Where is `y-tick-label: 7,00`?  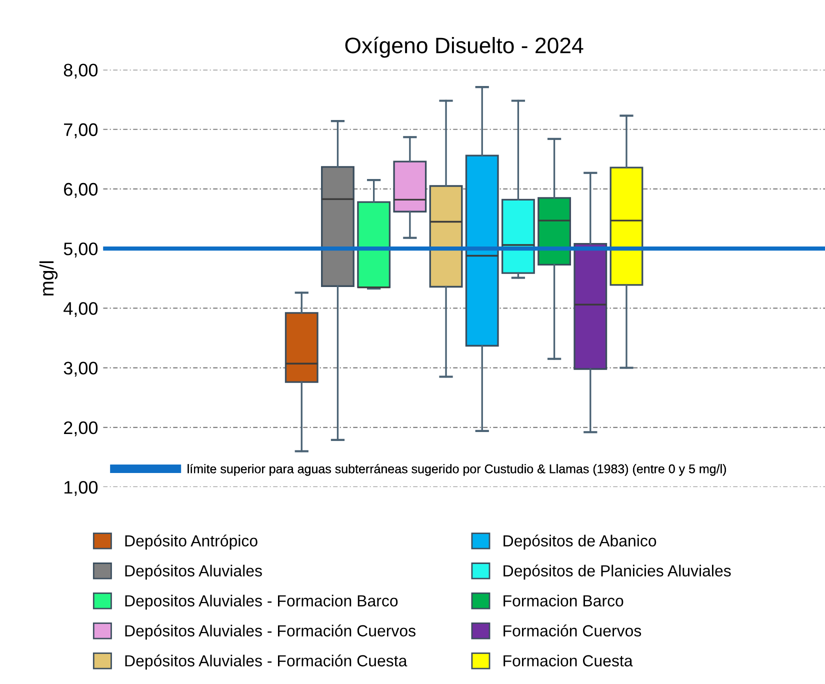 y-tick-label: 7,00 is located at coordinates (81, 130).